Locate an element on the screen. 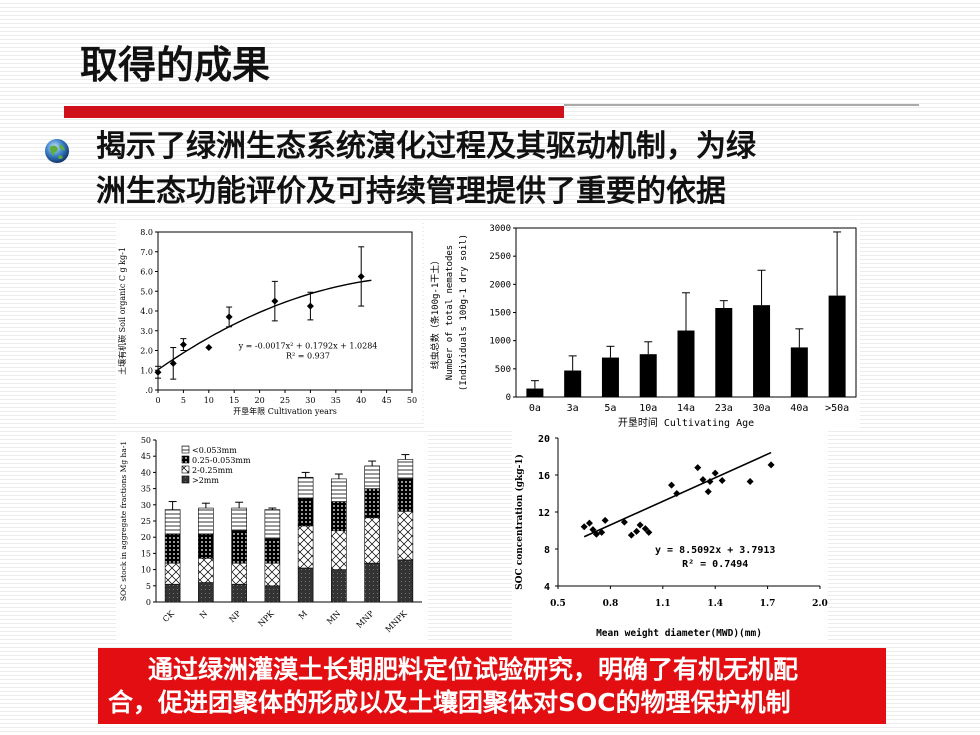  y-axis-label: SOC stock in aggregate fractions Mg ha-1 is located at coordinates (123, 521).